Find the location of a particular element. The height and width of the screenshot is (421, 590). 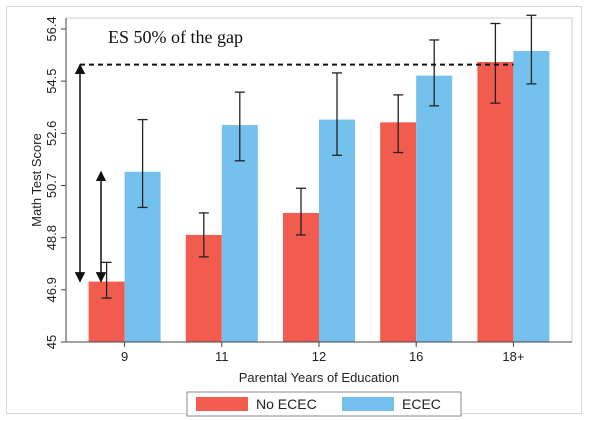

y-tick-label-4: 50.7 is located at coordinates (51, 185).